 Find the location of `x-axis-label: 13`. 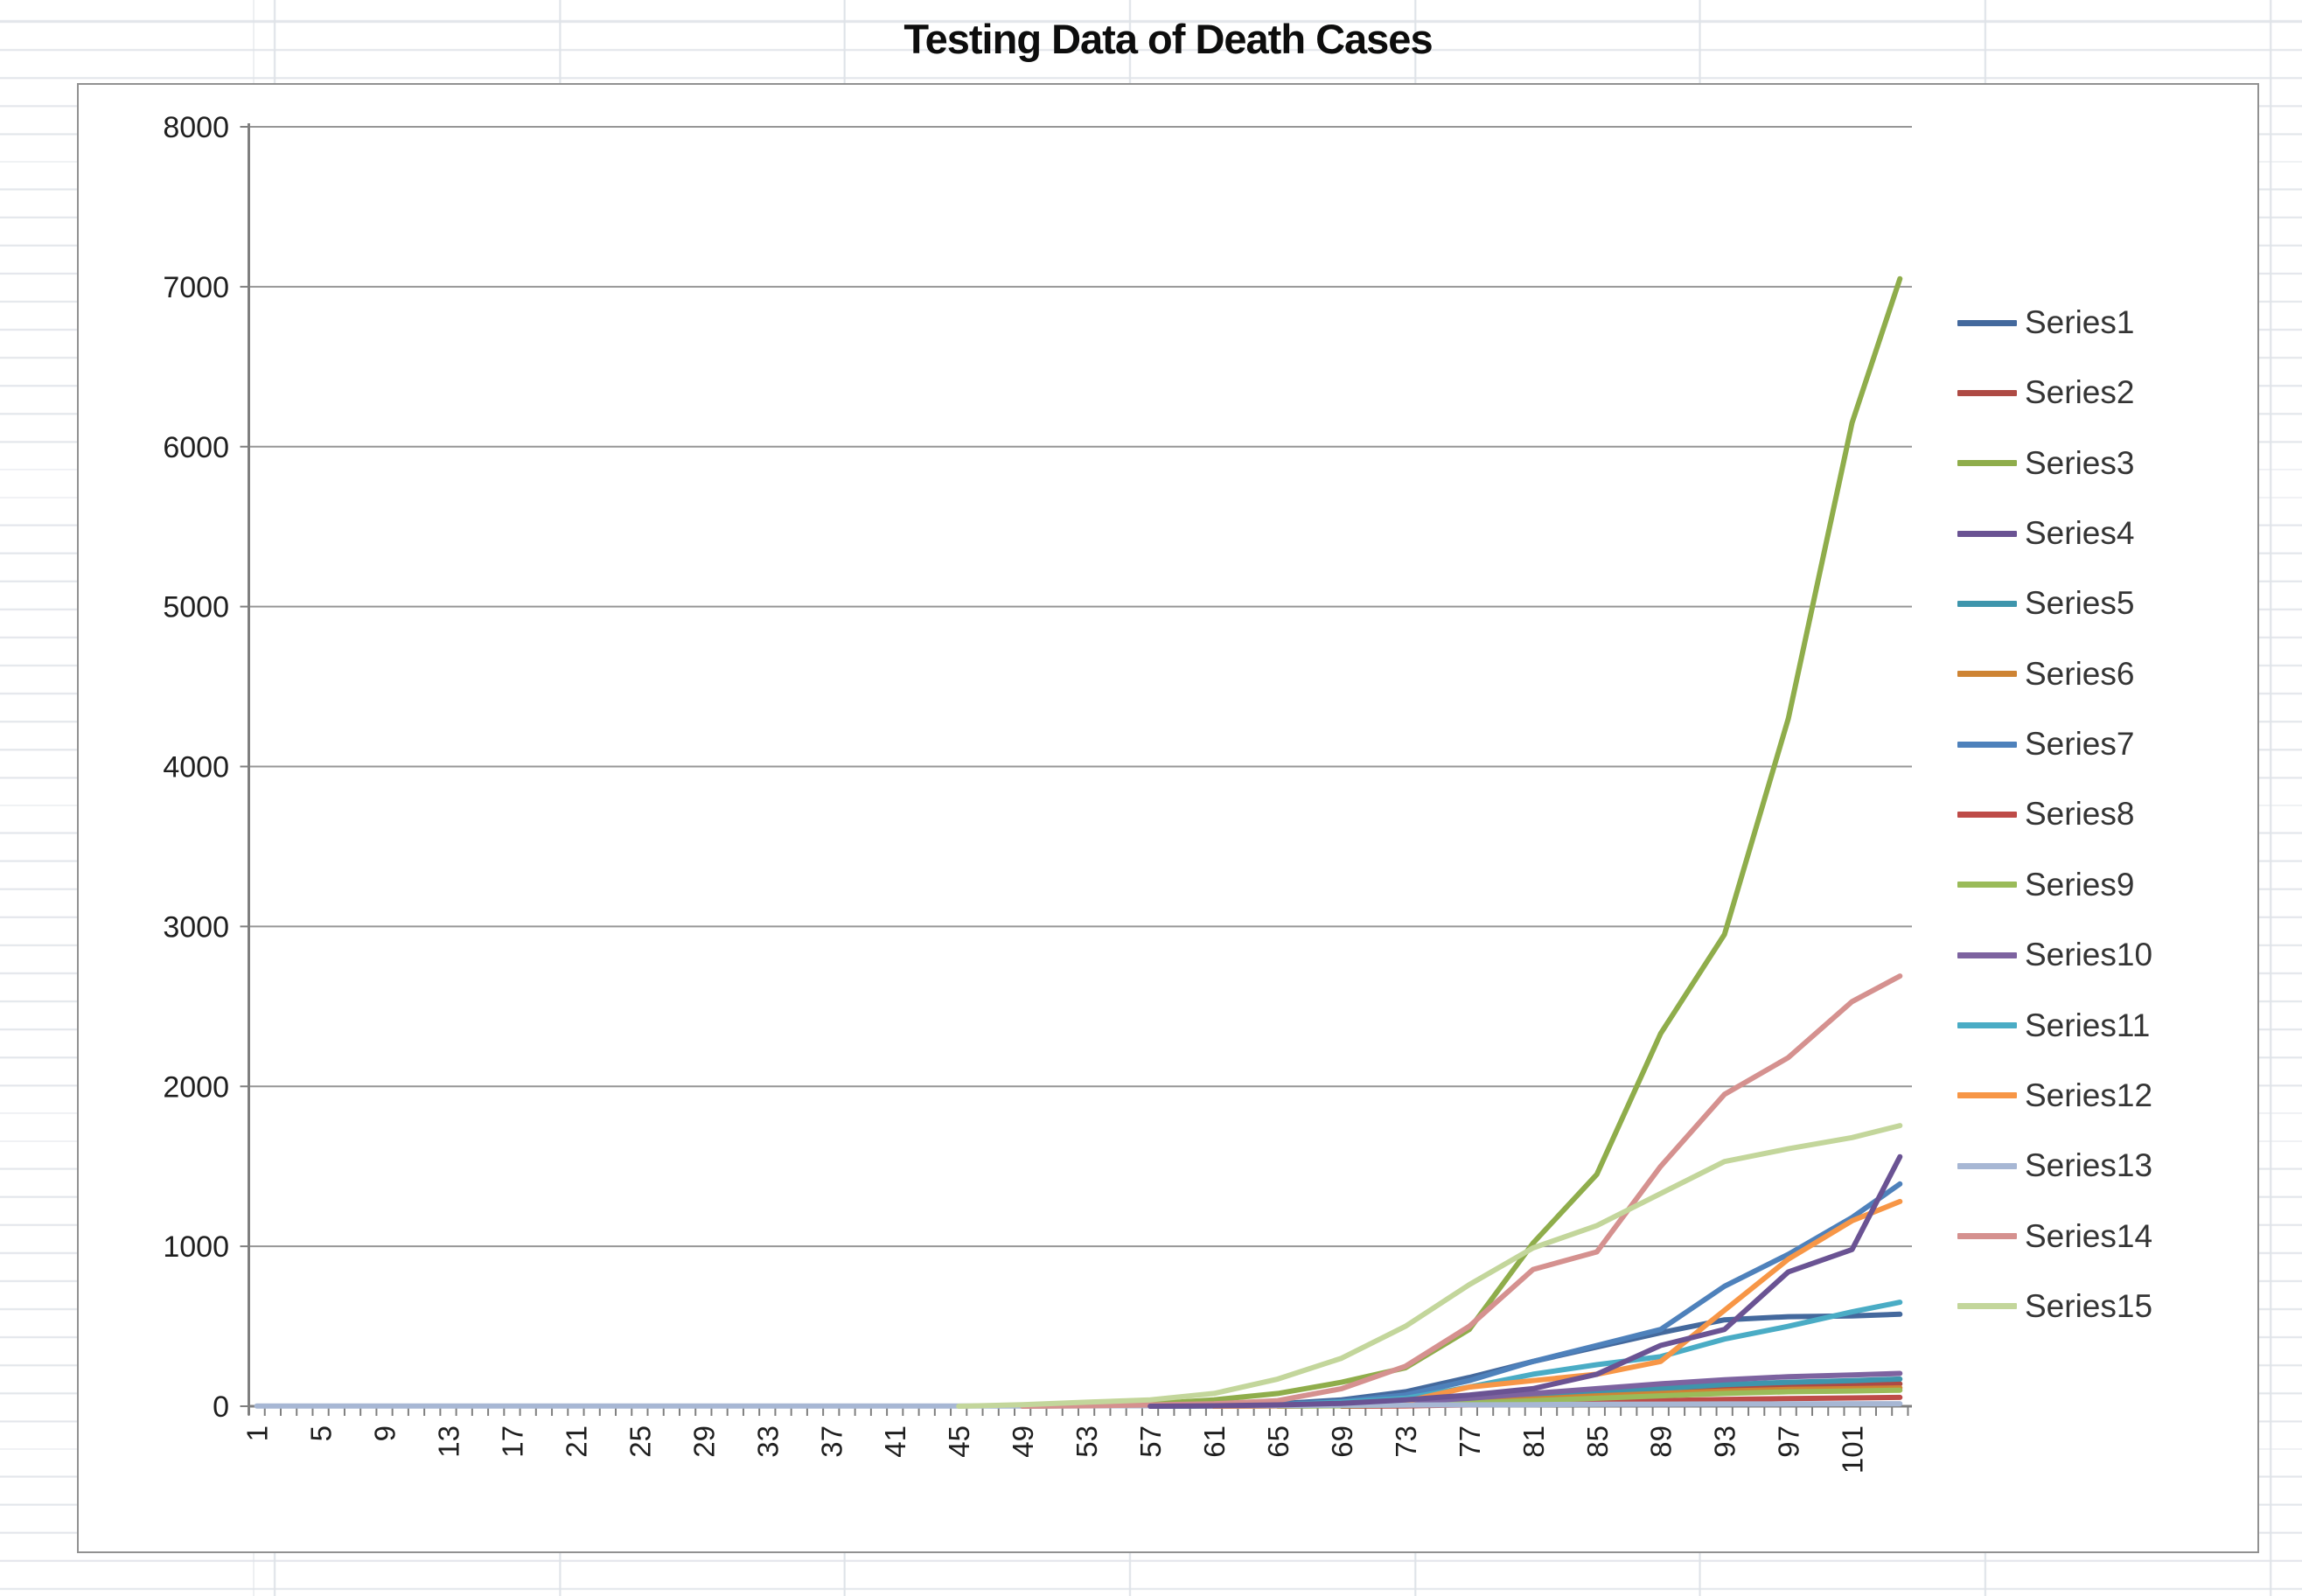

x-axis-label: 13 is located at coordinates (449, 1441).